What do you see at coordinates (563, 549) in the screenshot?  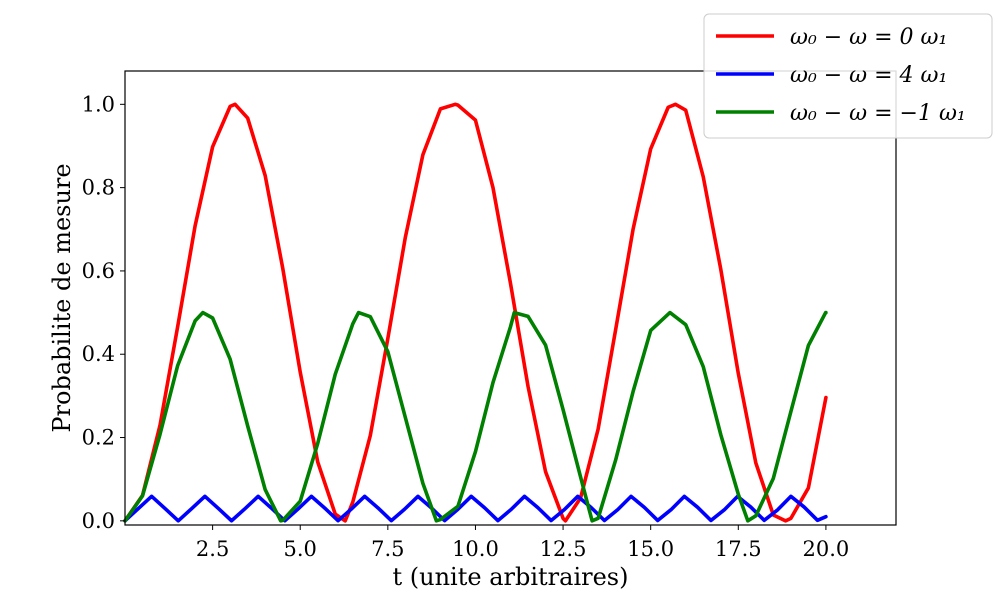 I see `x-tick-label: 12.5` at bounding box center [563, 549].